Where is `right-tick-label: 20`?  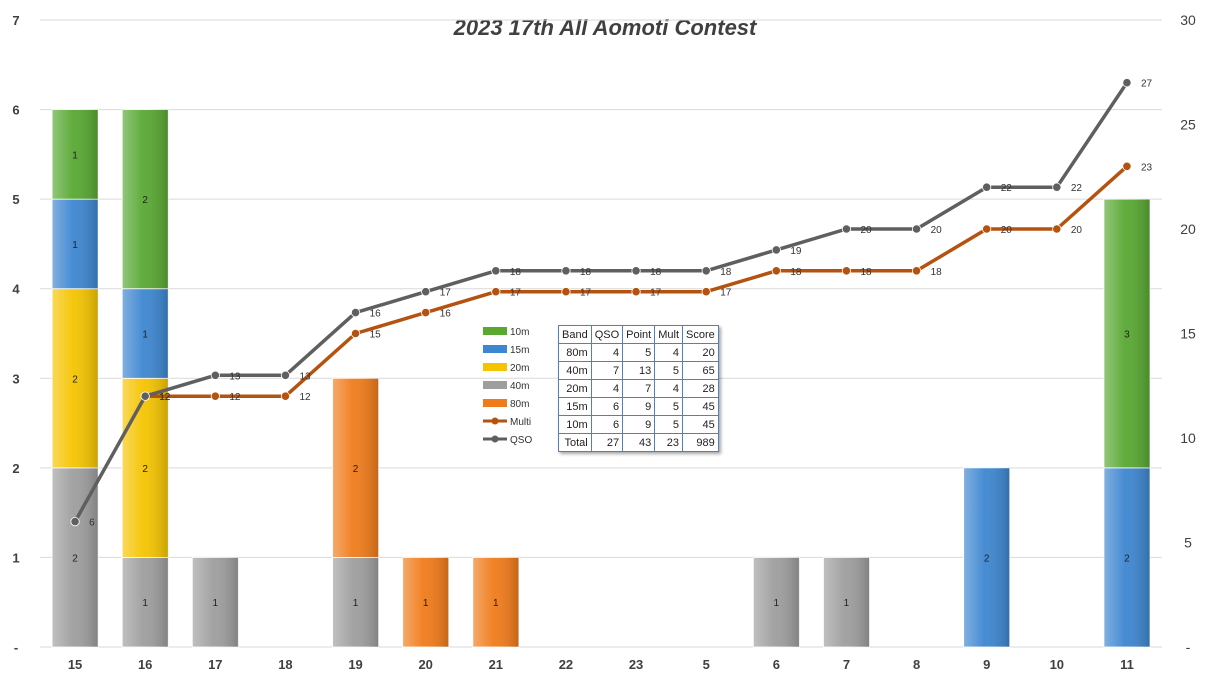
right-tick-label: 20 is located at coordinates (1188, 229).